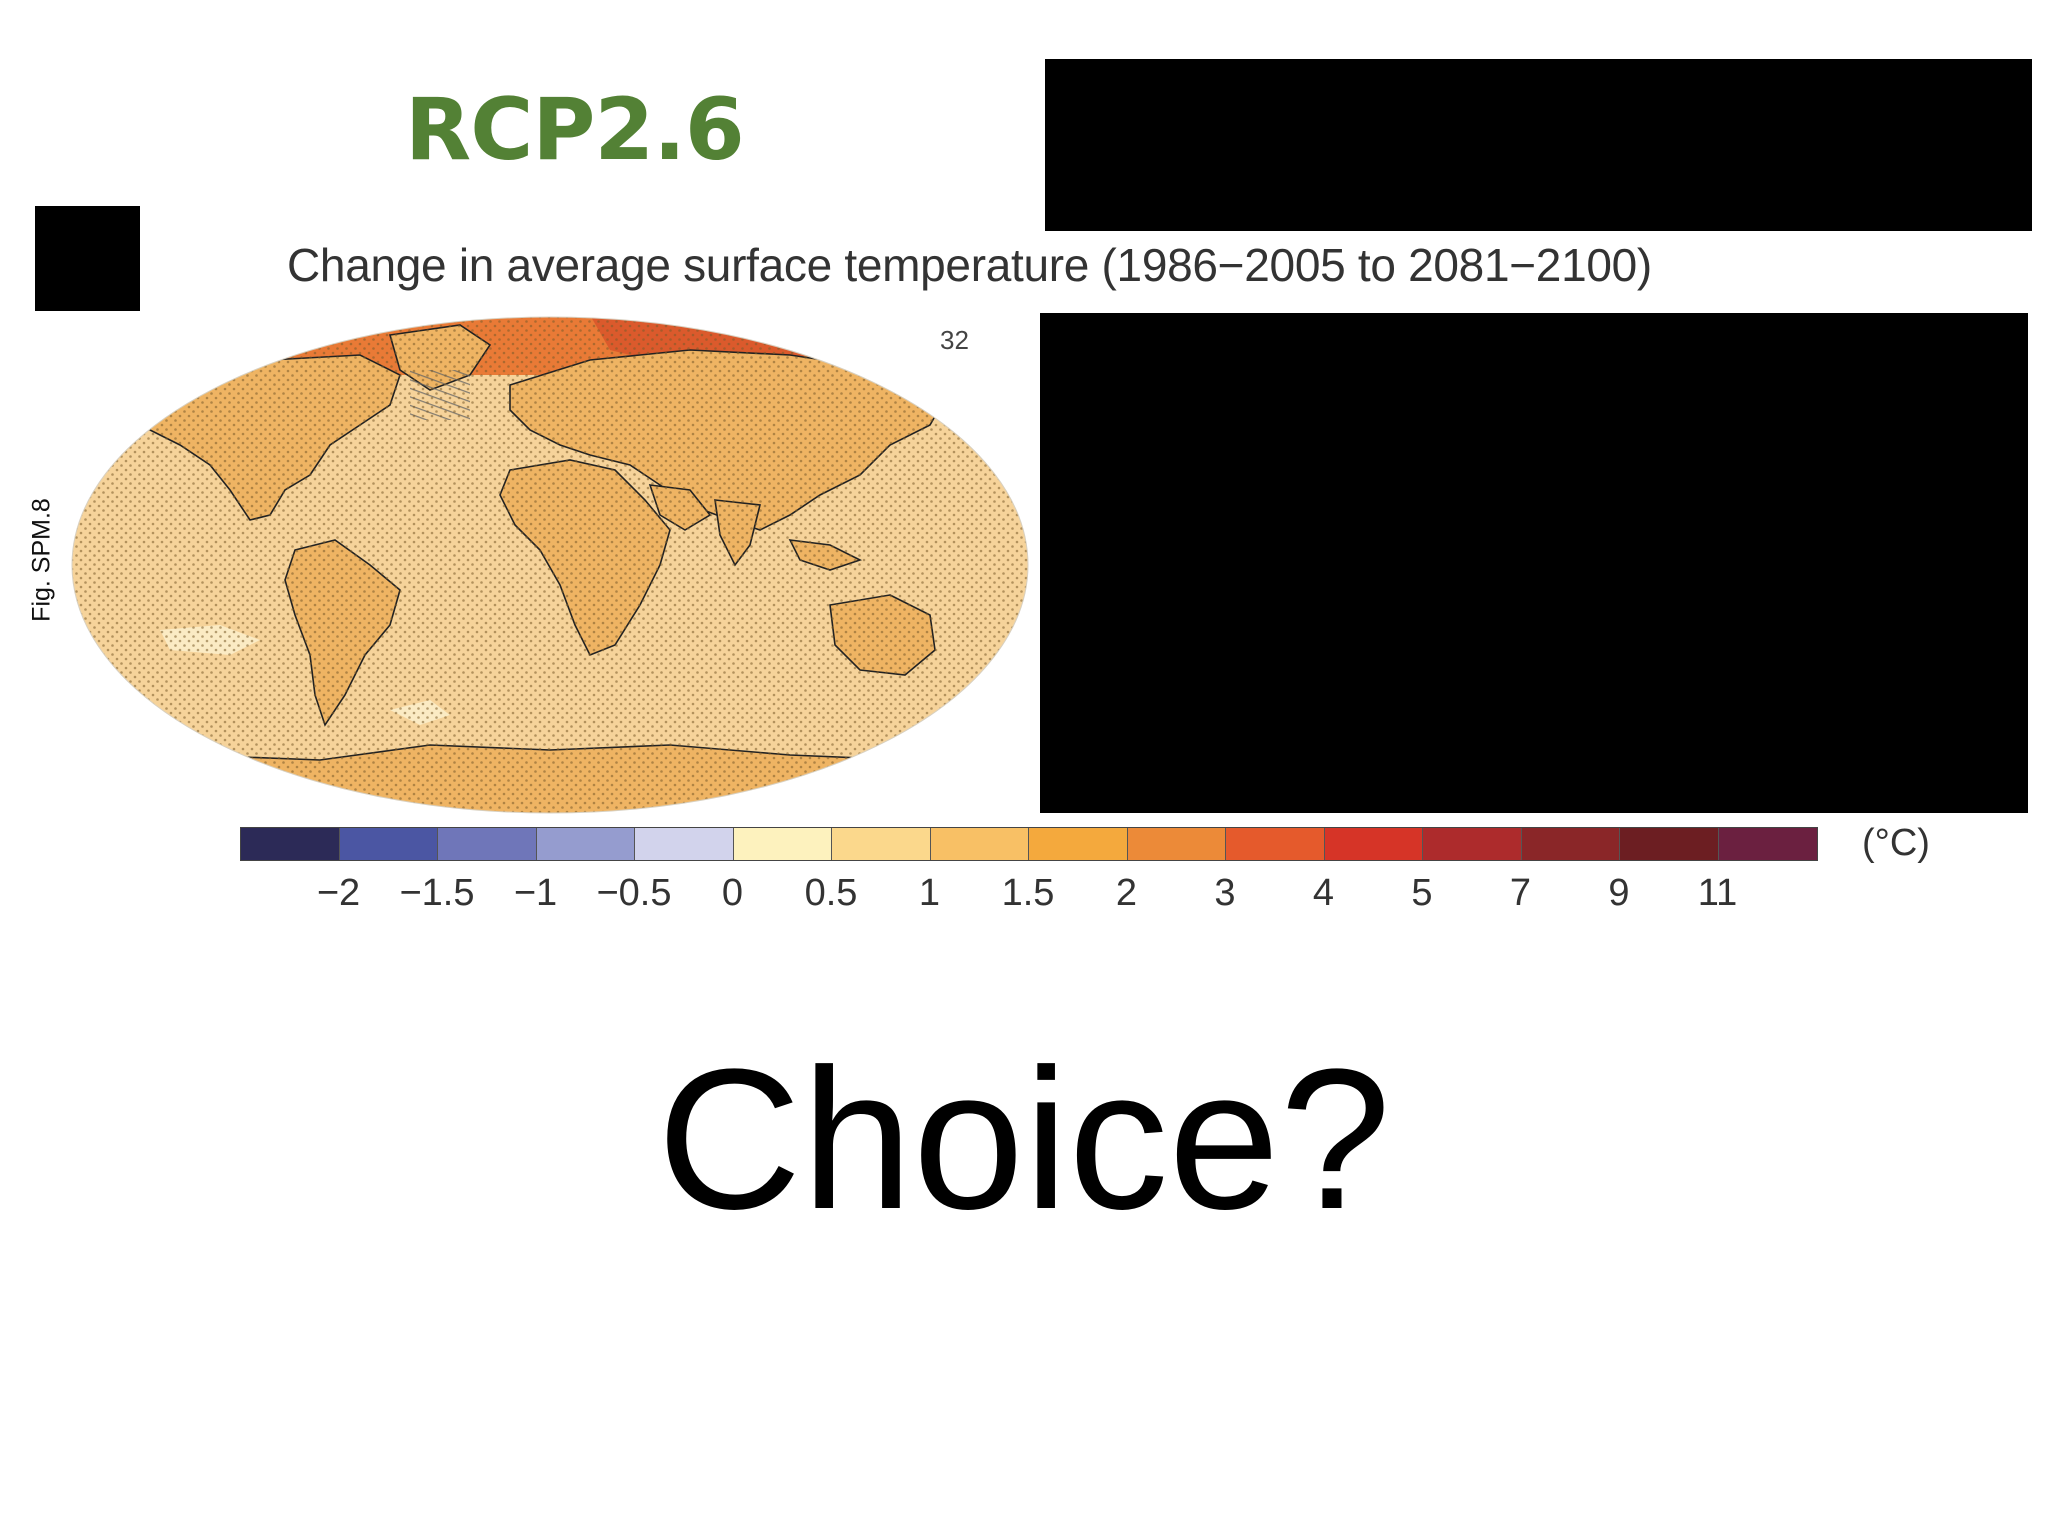  Describe the element at coordinates (831, 893) in the screenshot. I see `colorbar-tick-label: 0.5` at that location.